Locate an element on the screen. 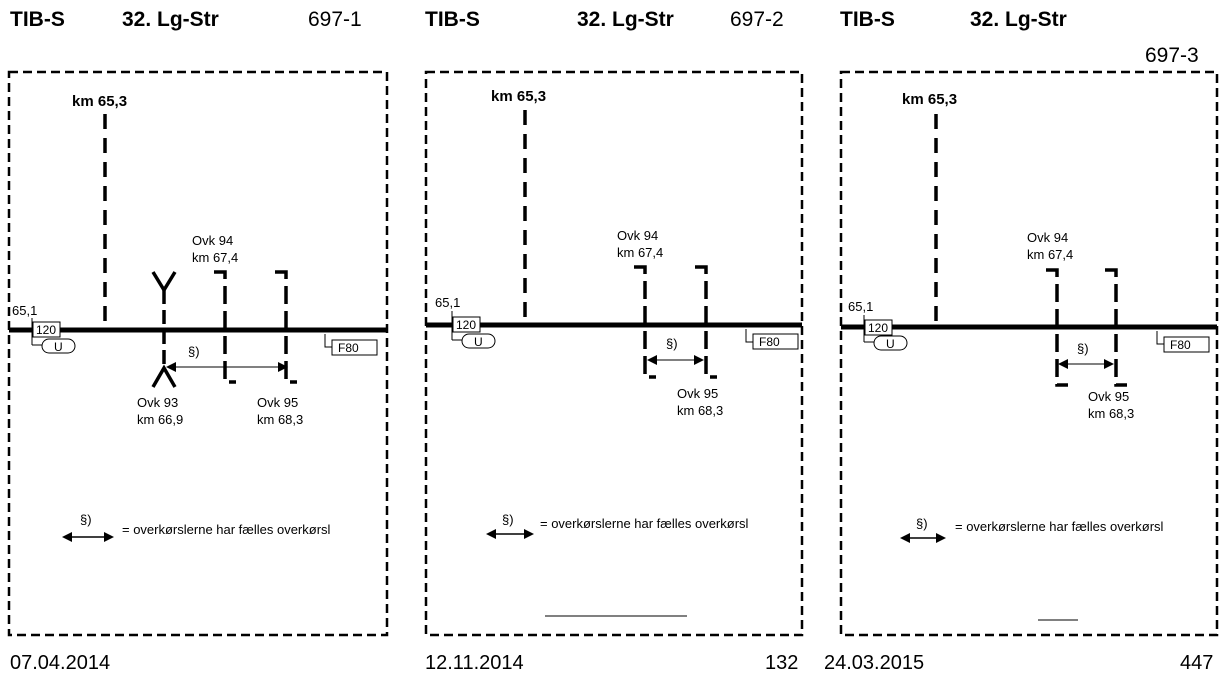 Image resolution: width=1222 pixels, height=679 pixels. footer-number: 132 is located at coordinates (782, 663).